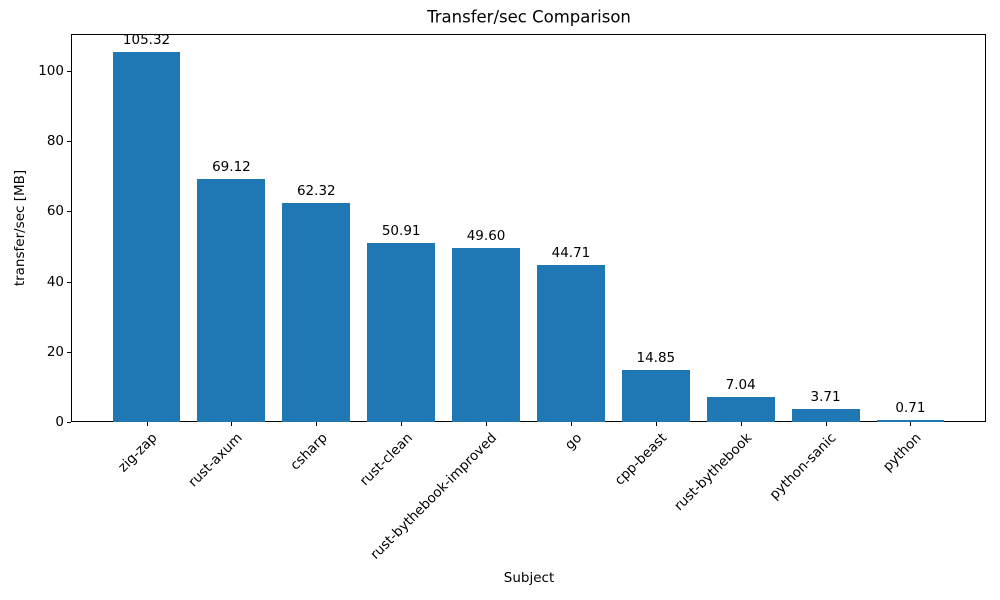 Image resolution: width=1000 pixels, height=600 pixels. Describe the element at coordinates (910, 407) in the screenshot. I see `bar-value-label: 0.71` at that location.